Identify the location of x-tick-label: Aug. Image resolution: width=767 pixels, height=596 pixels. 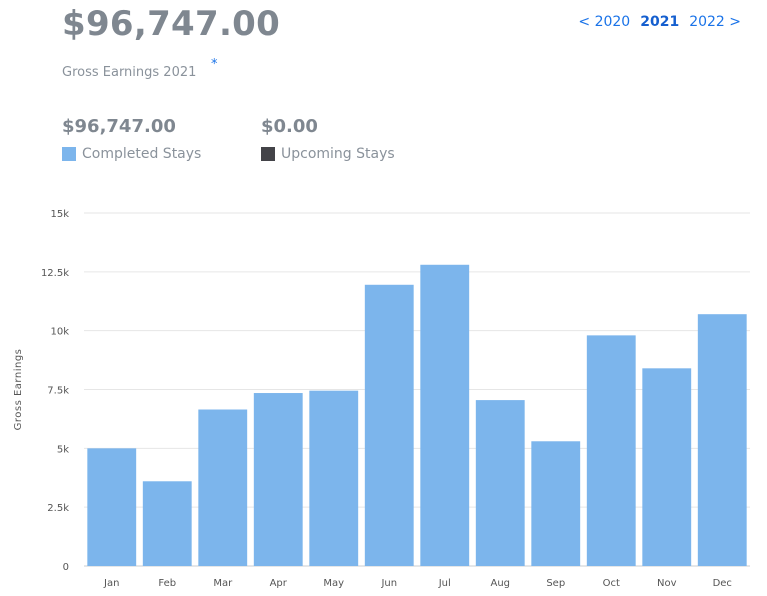
(500, 583).